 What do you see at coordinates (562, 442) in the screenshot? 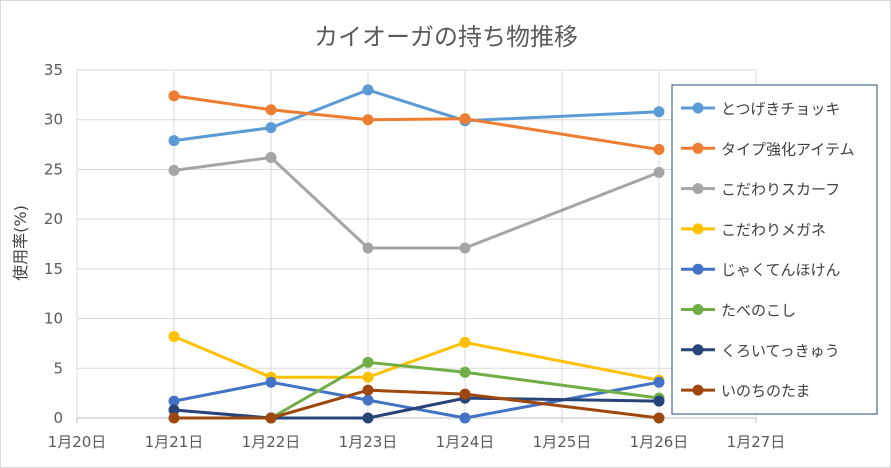
I see `x-tick-label: 1月25日` at bounding box center [562, 442].